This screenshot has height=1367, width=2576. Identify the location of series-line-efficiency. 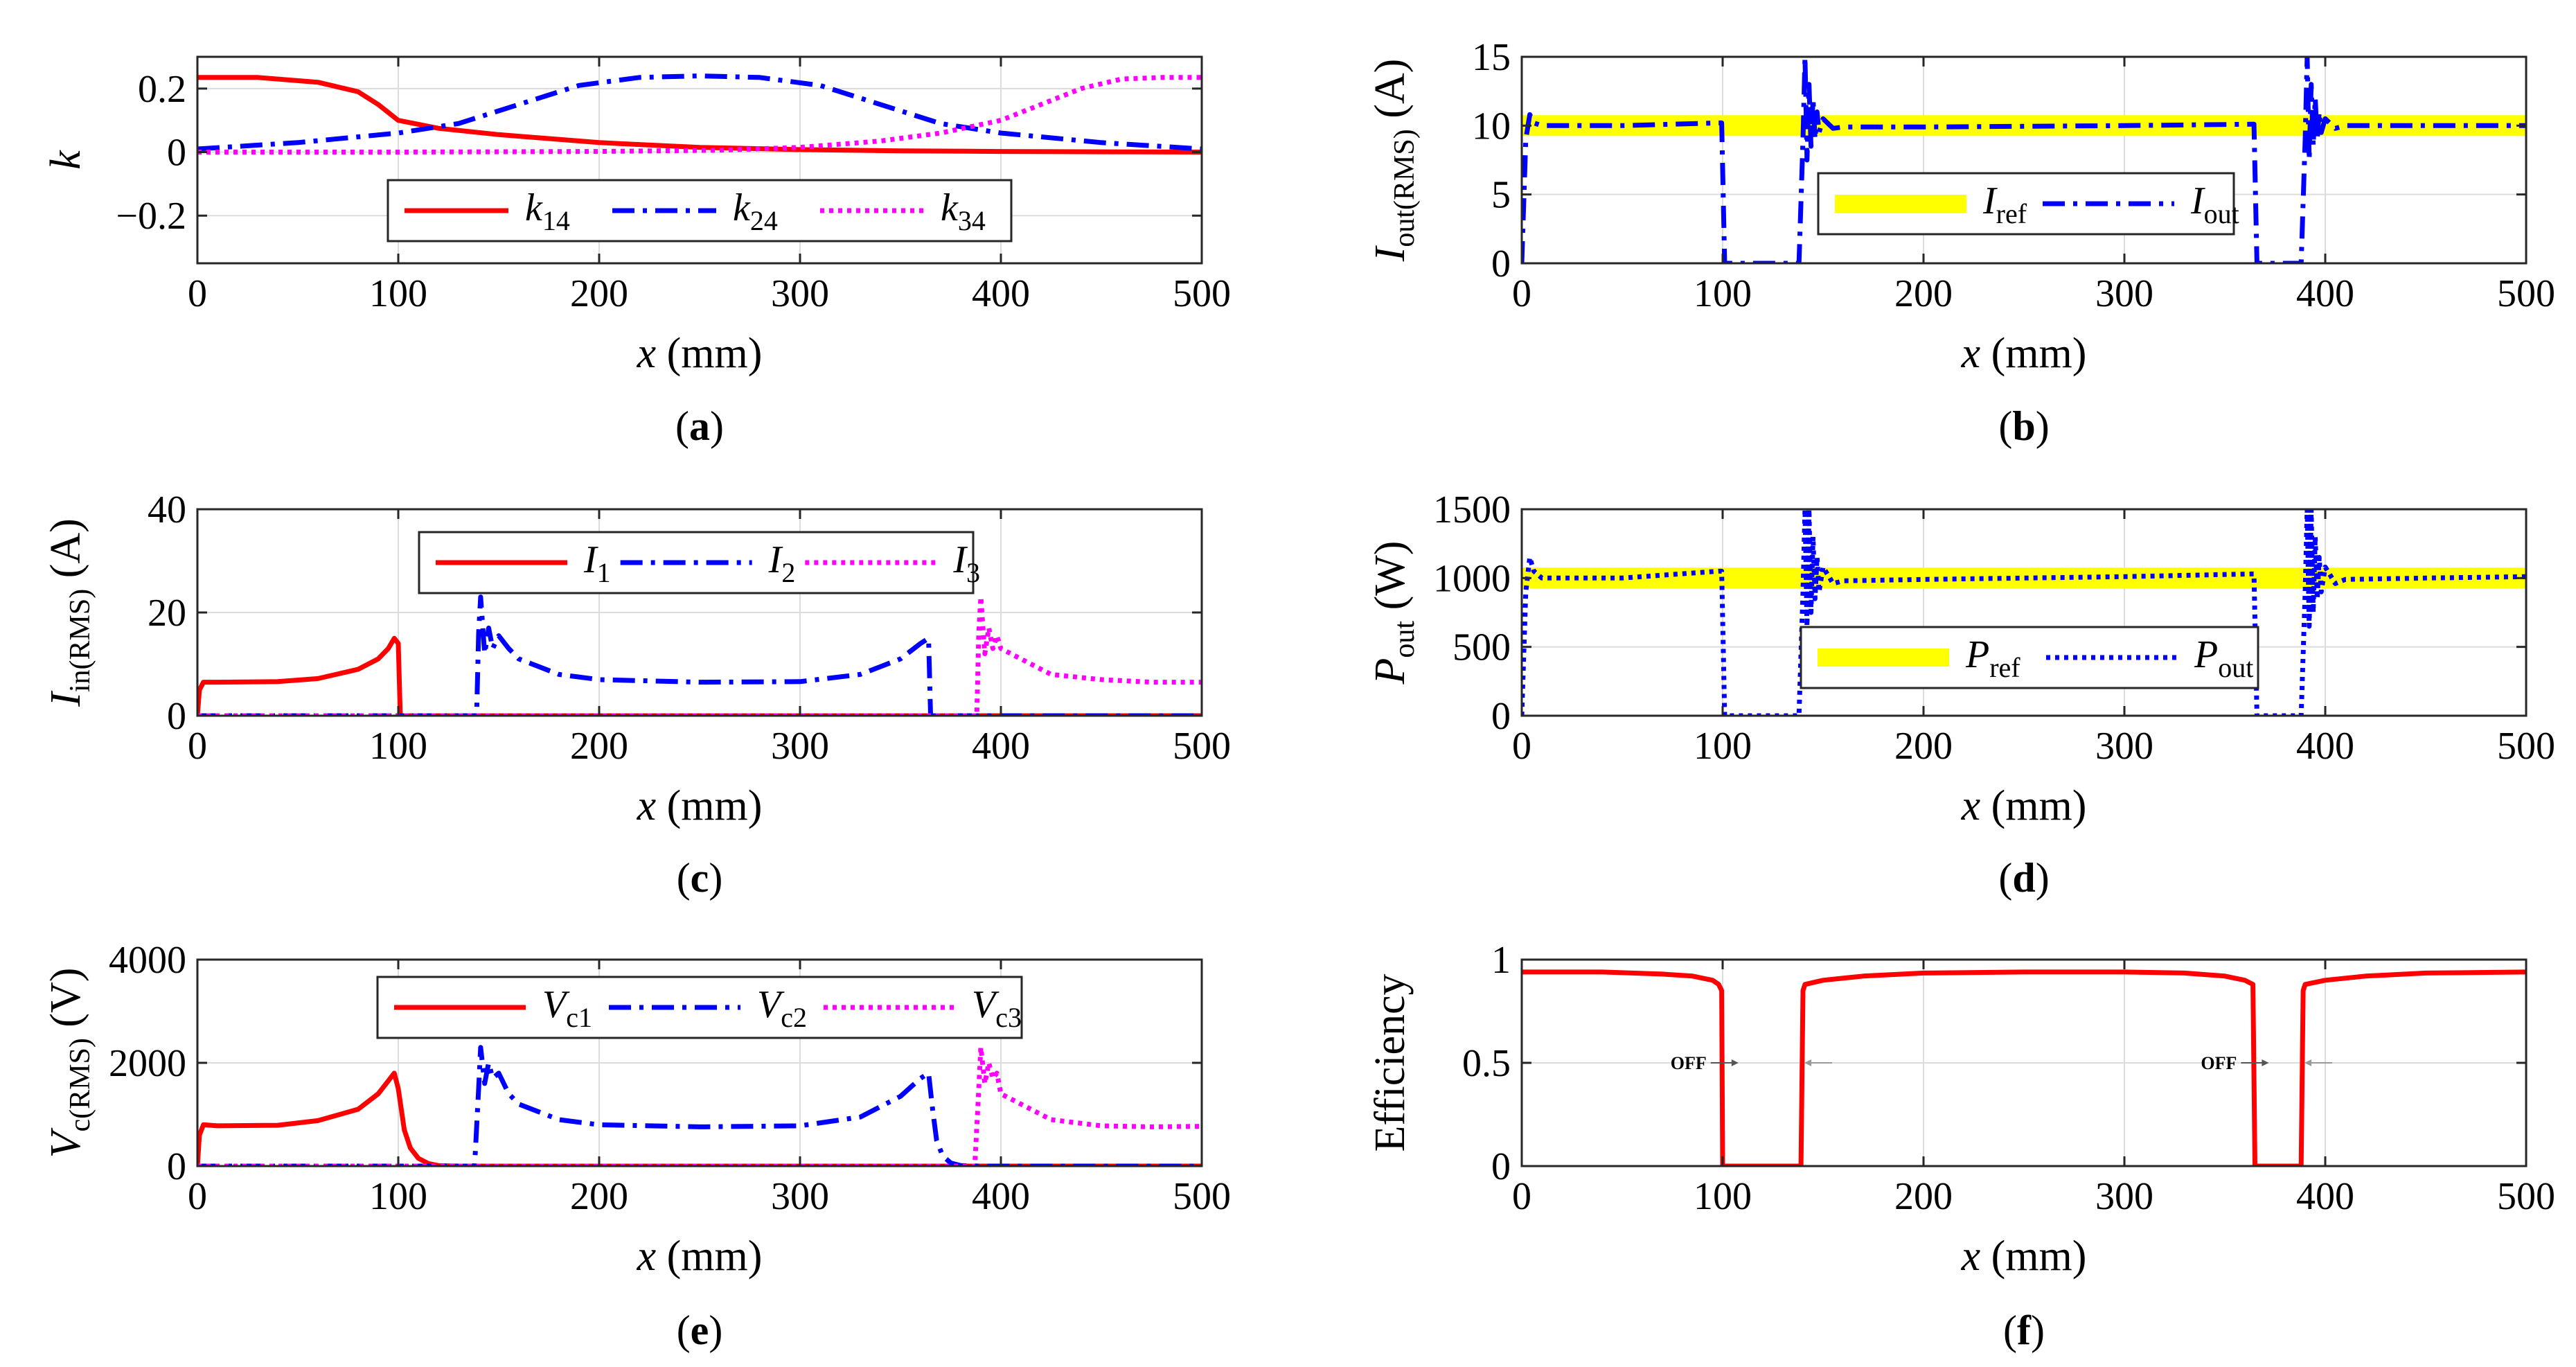
(2024, 1067).